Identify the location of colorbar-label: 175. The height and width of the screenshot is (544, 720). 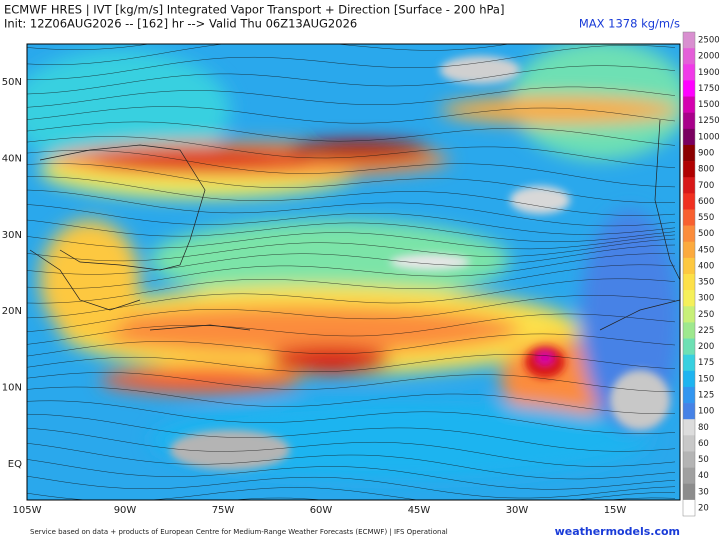
(706, 363).